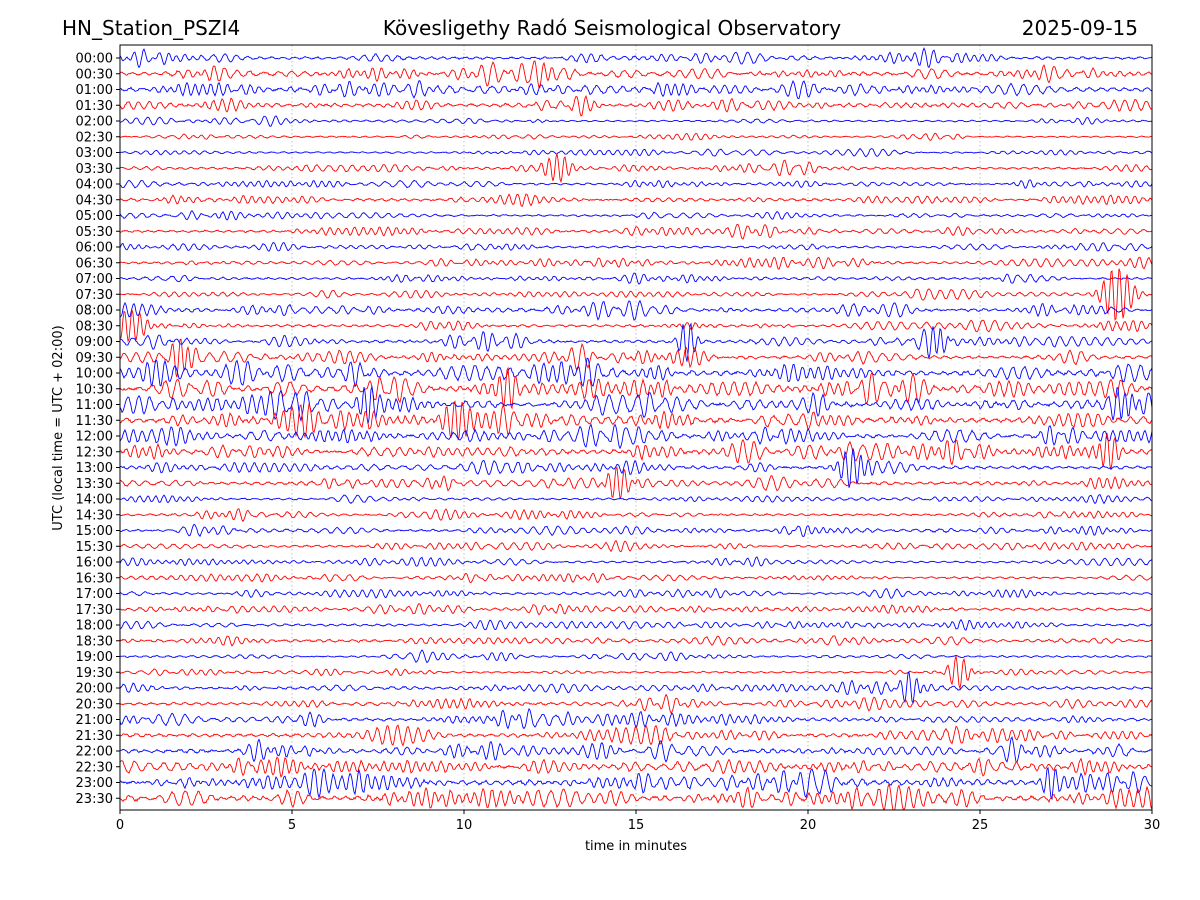 The height and width of the screenshot is (900, 1200). What do you see at coordinates (1152, 825) in the screenshot?
I see `x-tick-label: 30` at bounding box center [1152, 825].